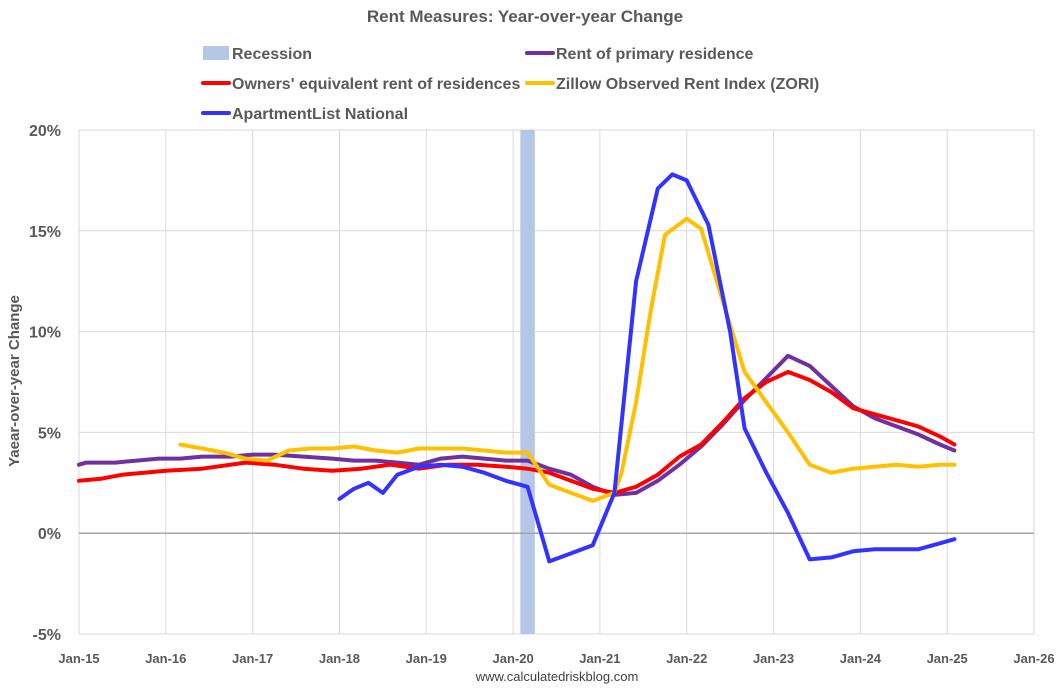 The height and width of the screenshot is (692, 1061). I want to click on y-axis-label: Yaear-over-year Change, so click(14, 381).